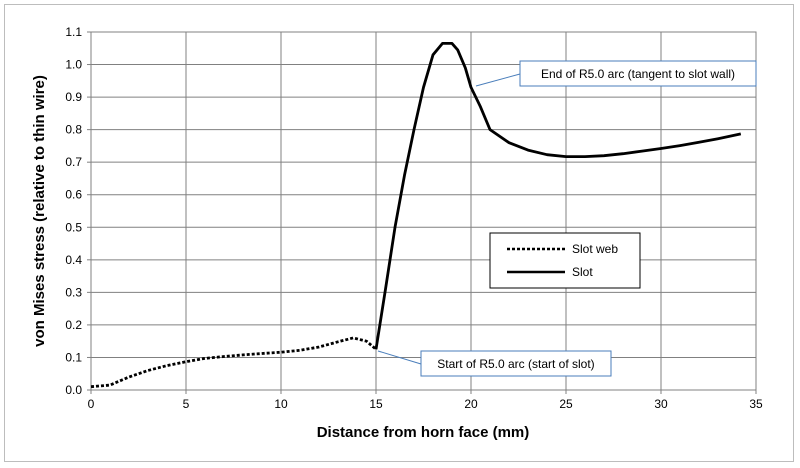 This screenshot has width=800, height=468. What do you see at coordinates (425, 404) in the screenshot?
I see `x-tick-labels: 0 5 10 15 20 25 30 35` at bounding box center [425, 404].